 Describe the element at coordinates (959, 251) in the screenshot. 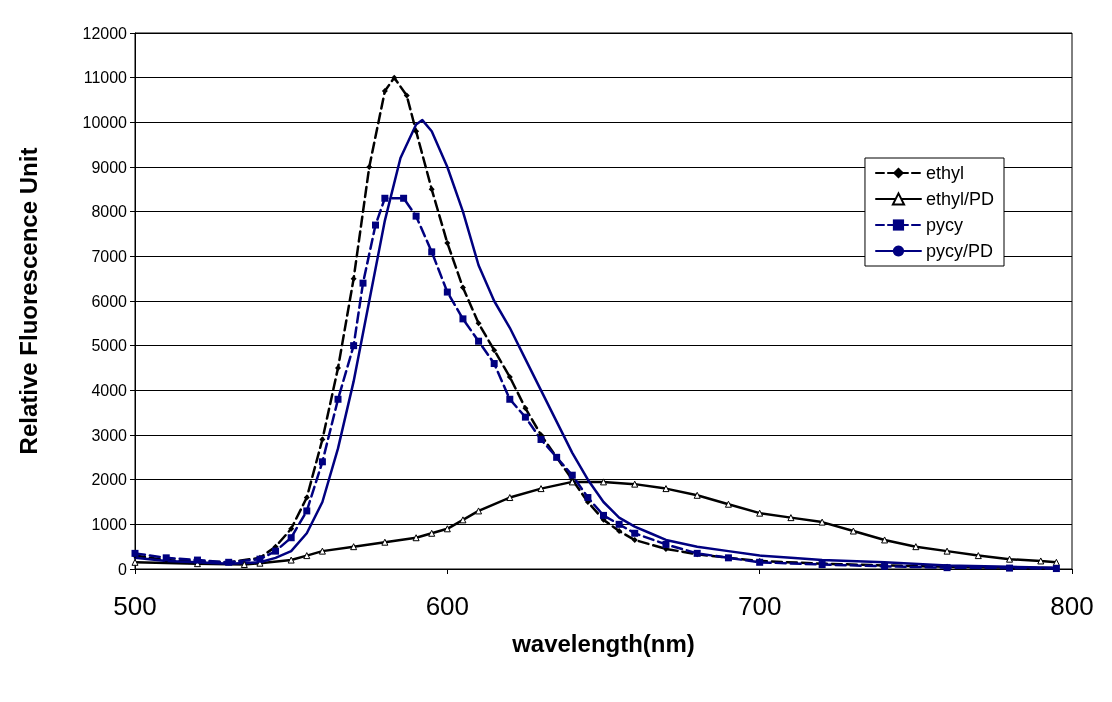

I see `legend-label: pycy/PD` at that location.